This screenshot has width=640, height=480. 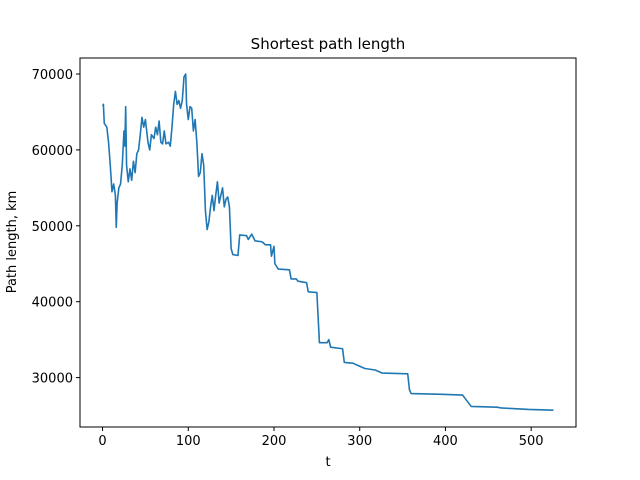 I want to click on y-tick-label: 40000, so click(x=52, y=303).